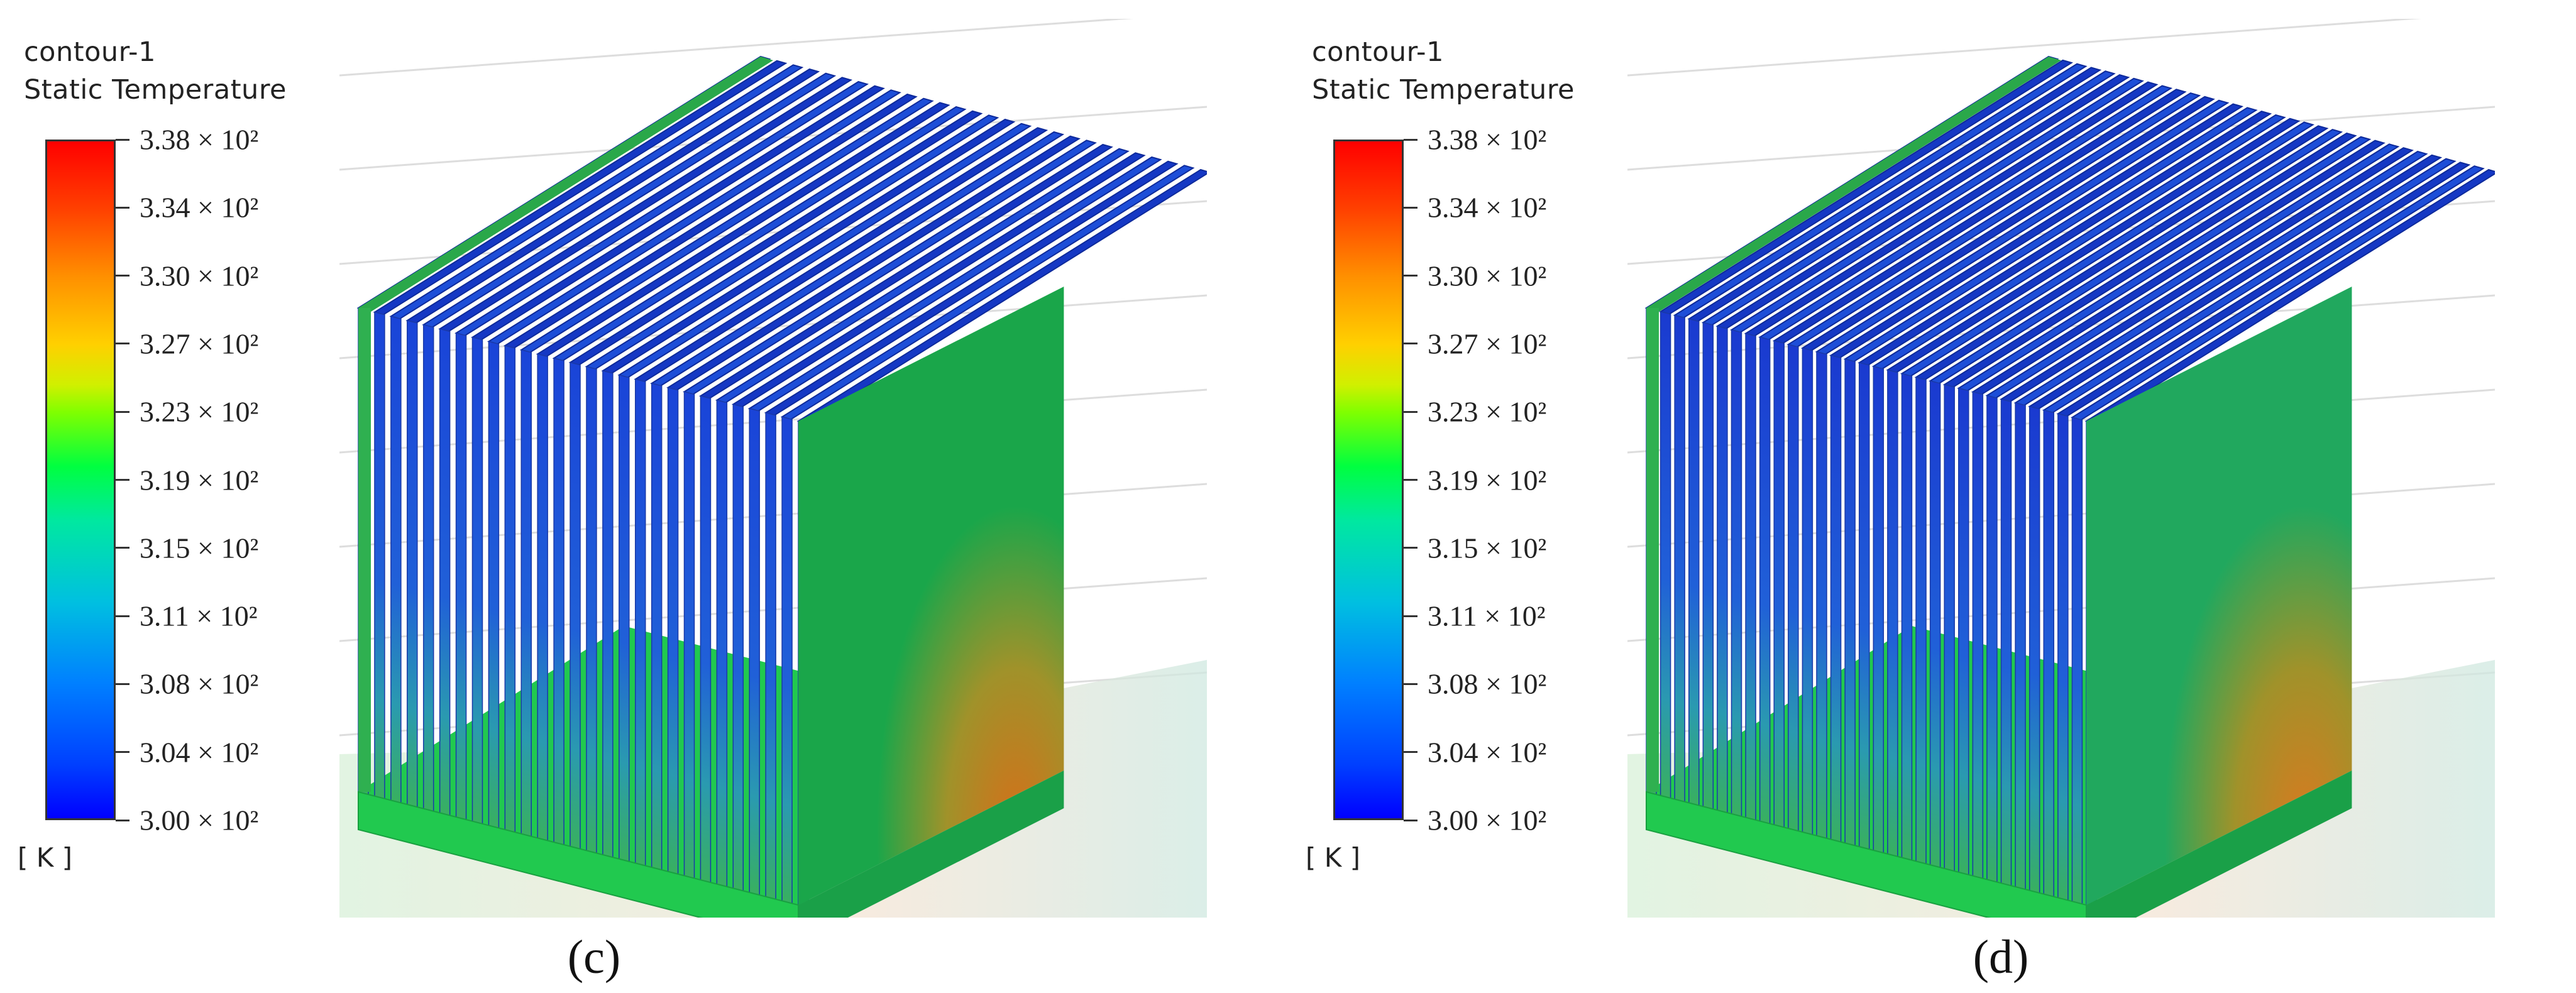 The width and height of the screenshot is (2576, 993). Describe the element at coordinates (1488, 683) in the screenshot. I see `legend-tick-label: 3.08 × 10²` at that location.